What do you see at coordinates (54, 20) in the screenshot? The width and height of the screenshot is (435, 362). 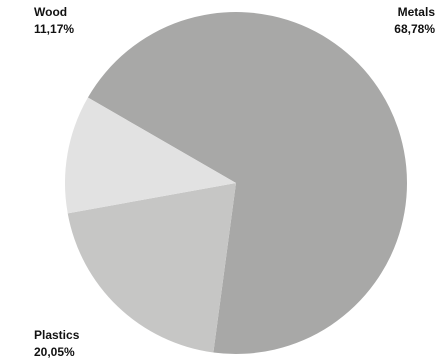 I see `label-wood: Wood 11,17%` at bounding box center [54, 20].